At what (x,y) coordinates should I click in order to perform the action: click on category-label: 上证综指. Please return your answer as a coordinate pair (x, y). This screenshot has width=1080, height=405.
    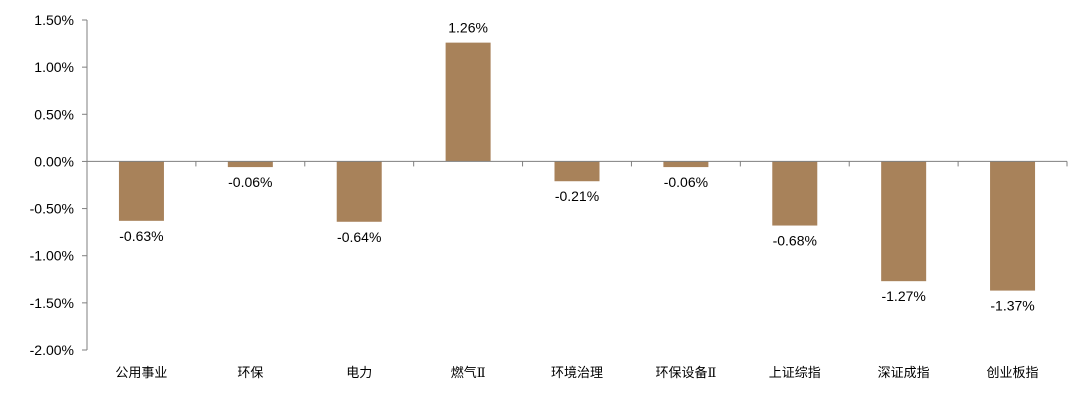
    Looking at the image, I should click on (795, 373).